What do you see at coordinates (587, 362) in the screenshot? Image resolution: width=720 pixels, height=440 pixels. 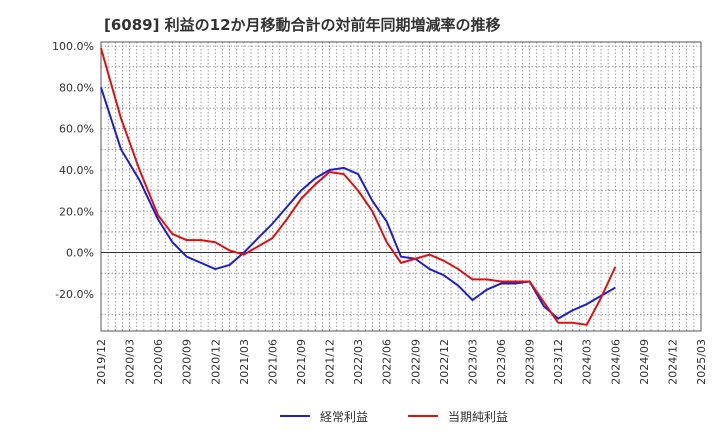 I see `x-tick-label: 2024/03` at bounding box center [587, 362].